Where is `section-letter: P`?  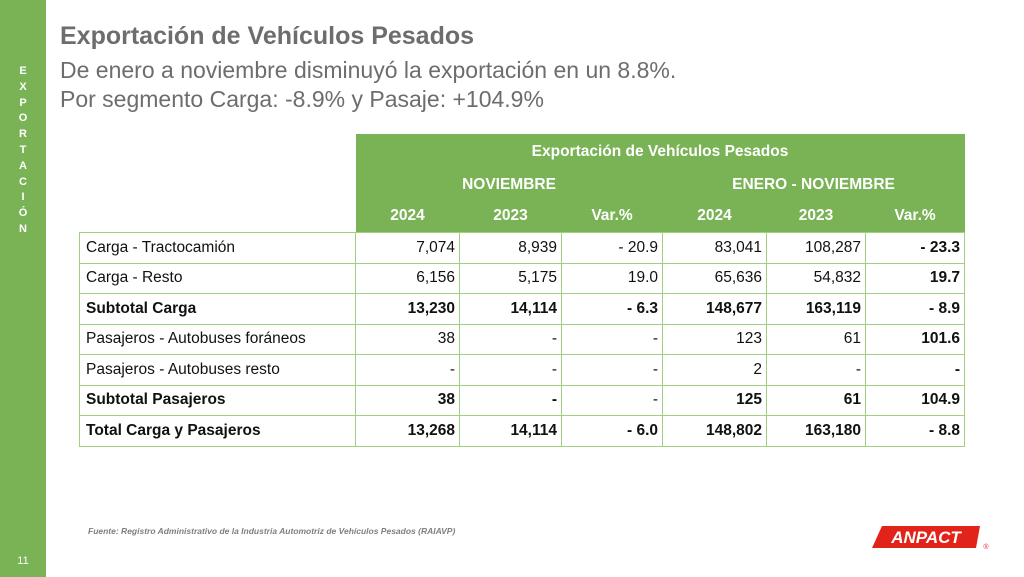
section-letter: P is located at coordinates (23, 102).